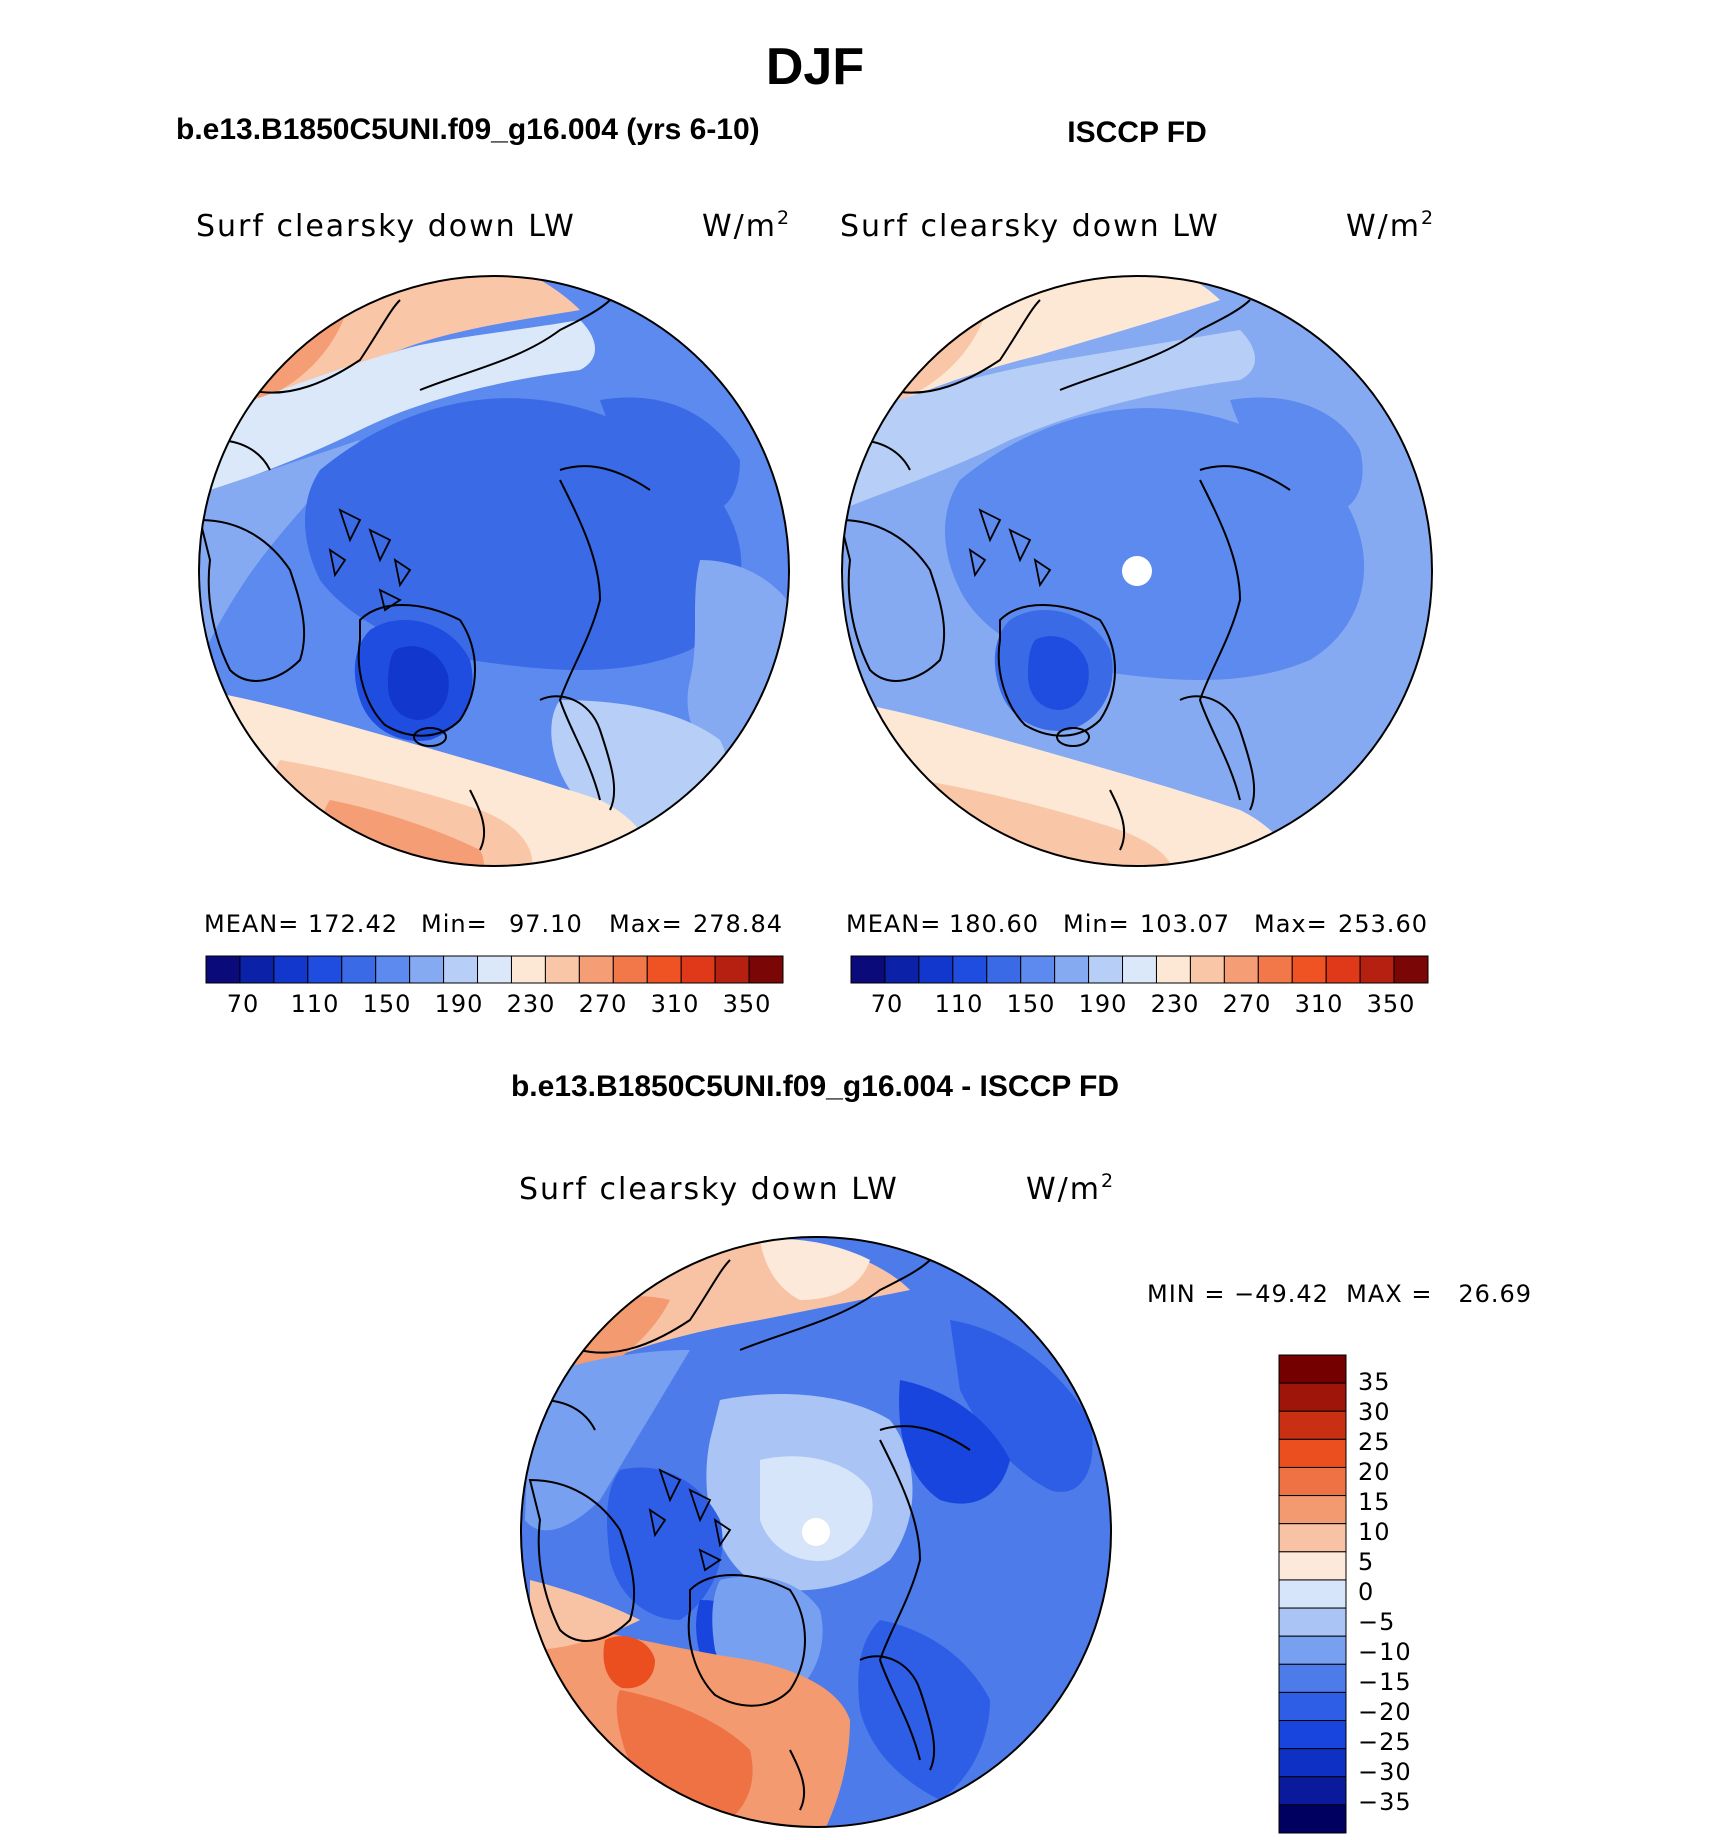 Image resolution: width=1710 pixels, height=1840 pixels. Describe the element at coordinates (397, 410) in the screenshot. I see `neutral-band-pacific` at that location.